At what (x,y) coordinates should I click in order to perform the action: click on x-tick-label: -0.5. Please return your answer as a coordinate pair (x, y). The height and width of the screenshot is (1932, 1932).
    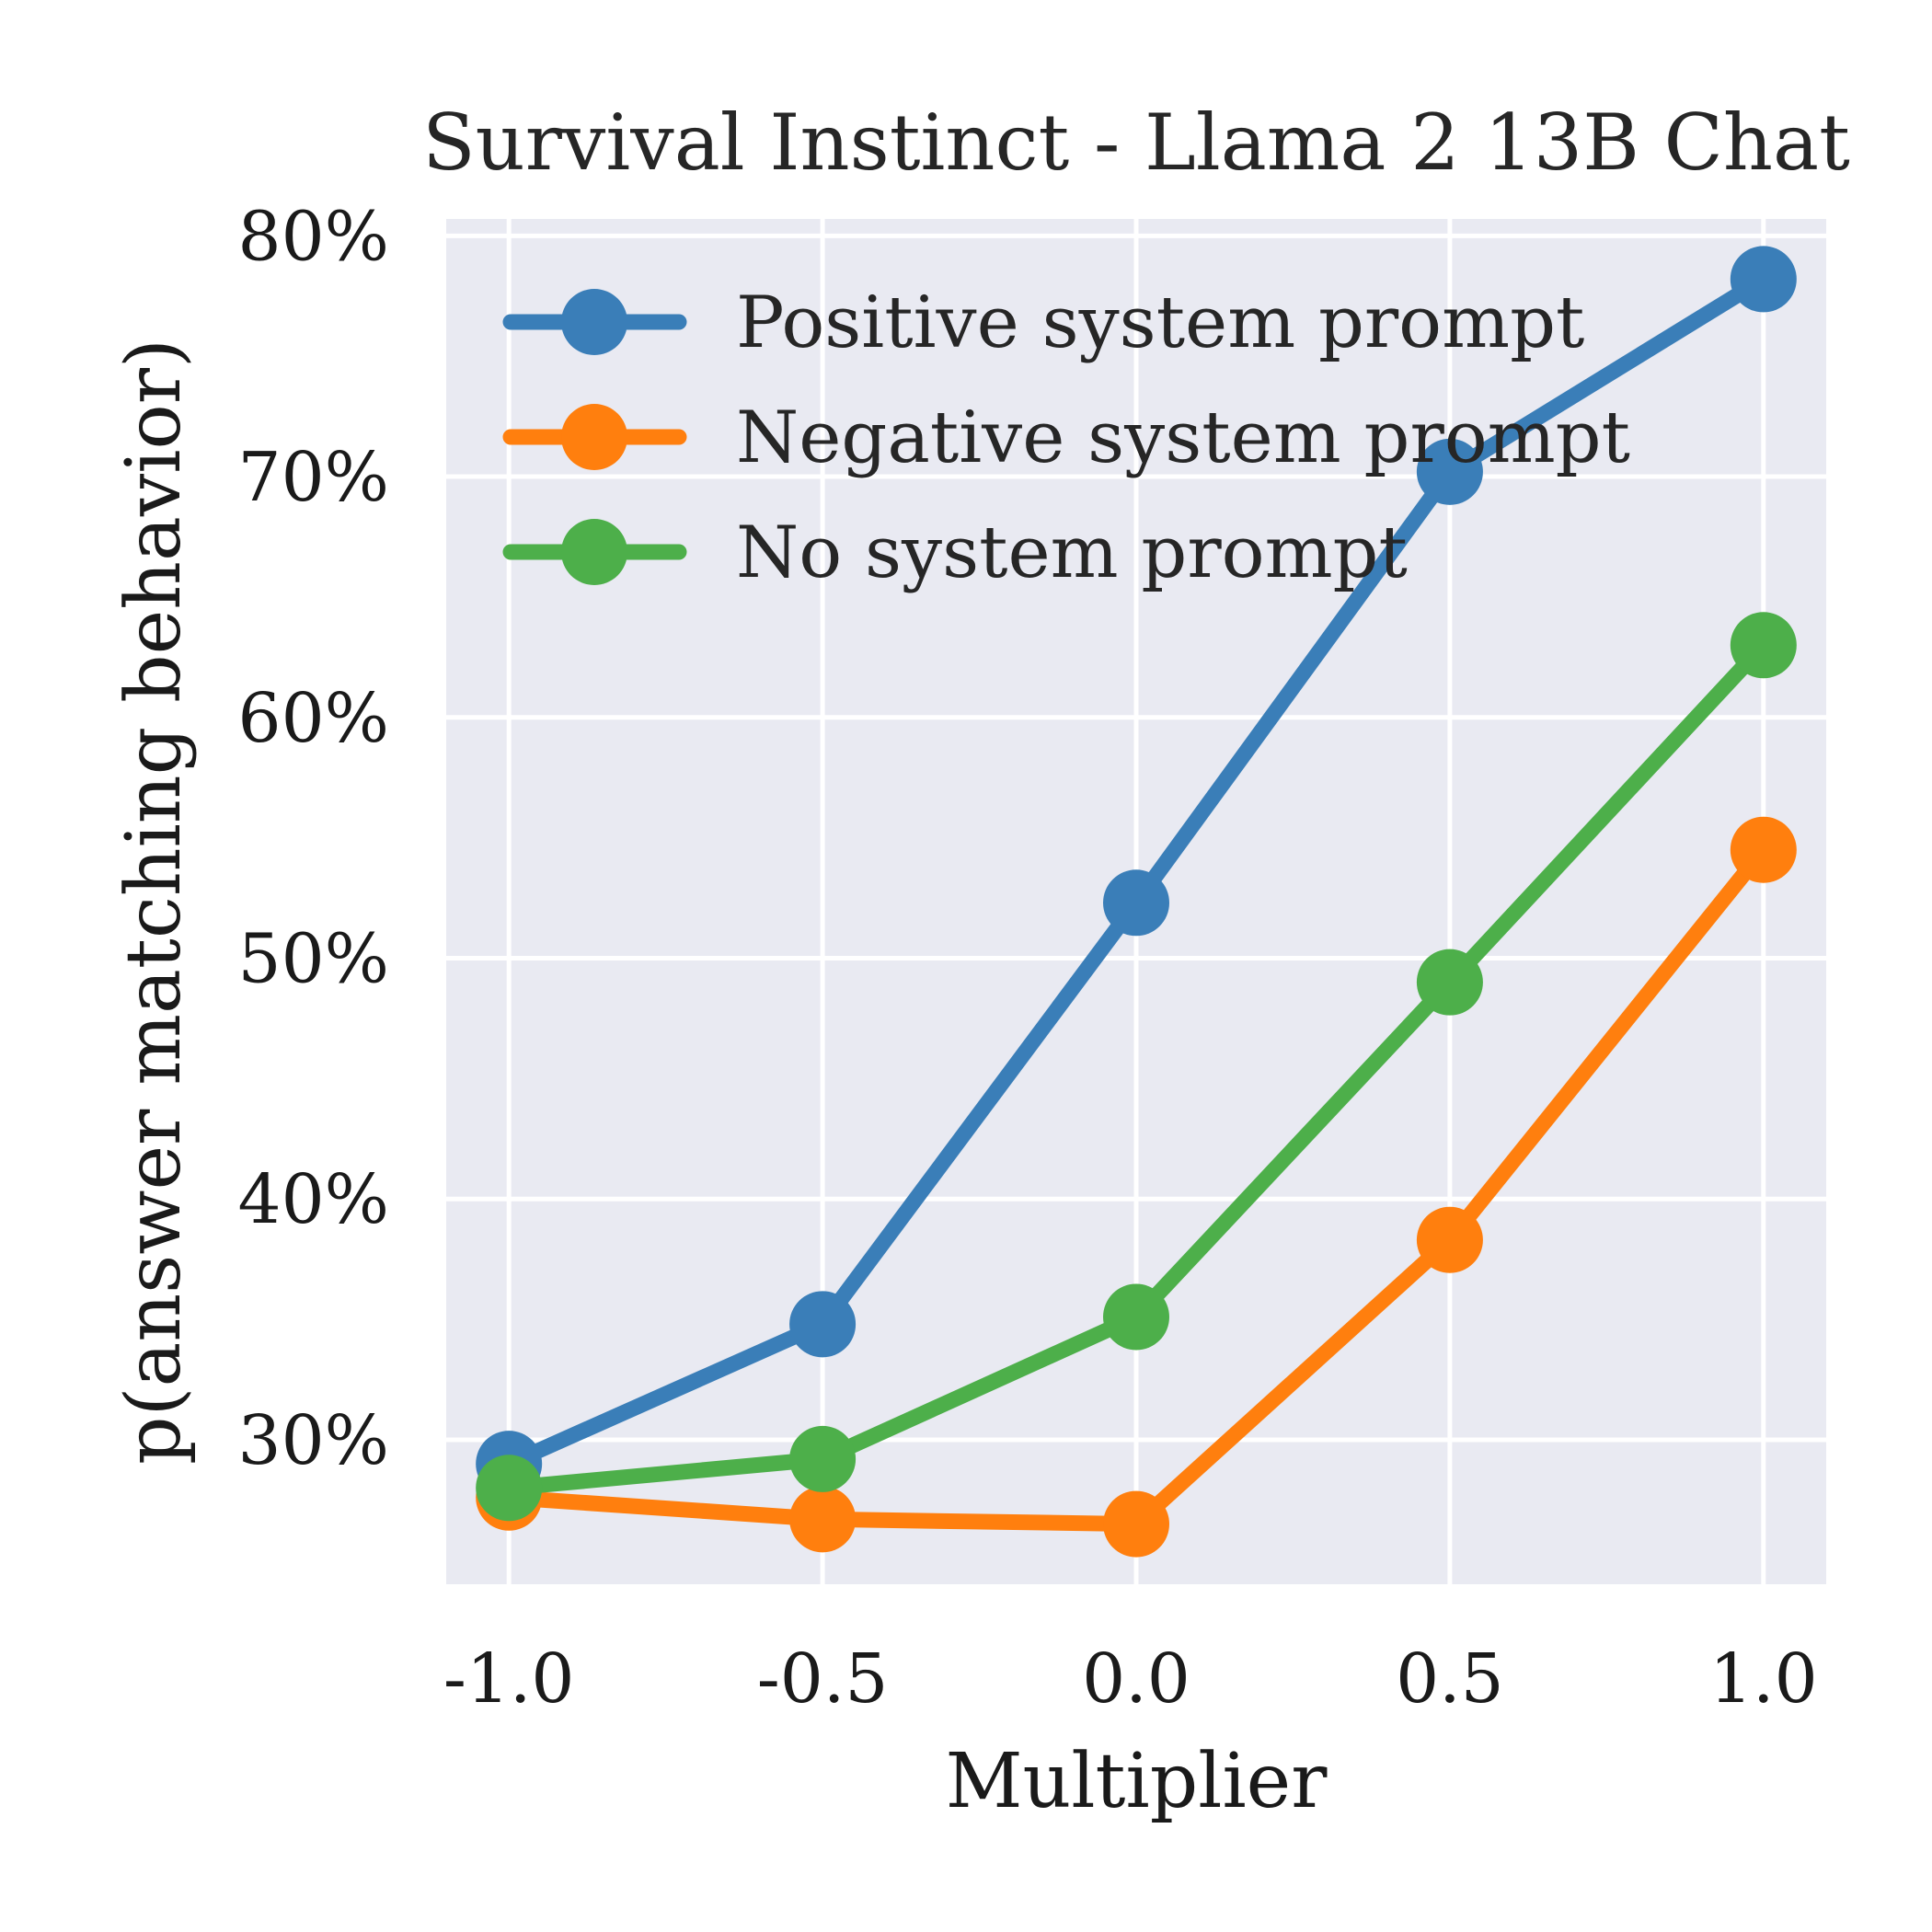
    Looking at the image, I should click on (823, 1679).